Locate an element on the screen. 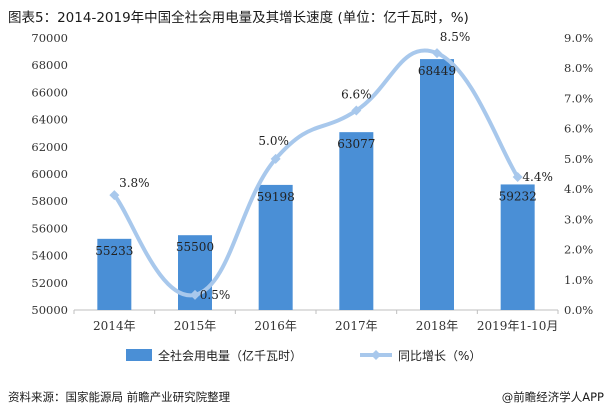  y-right-tick-label: 8.0% is located at coordinates (578, 68).